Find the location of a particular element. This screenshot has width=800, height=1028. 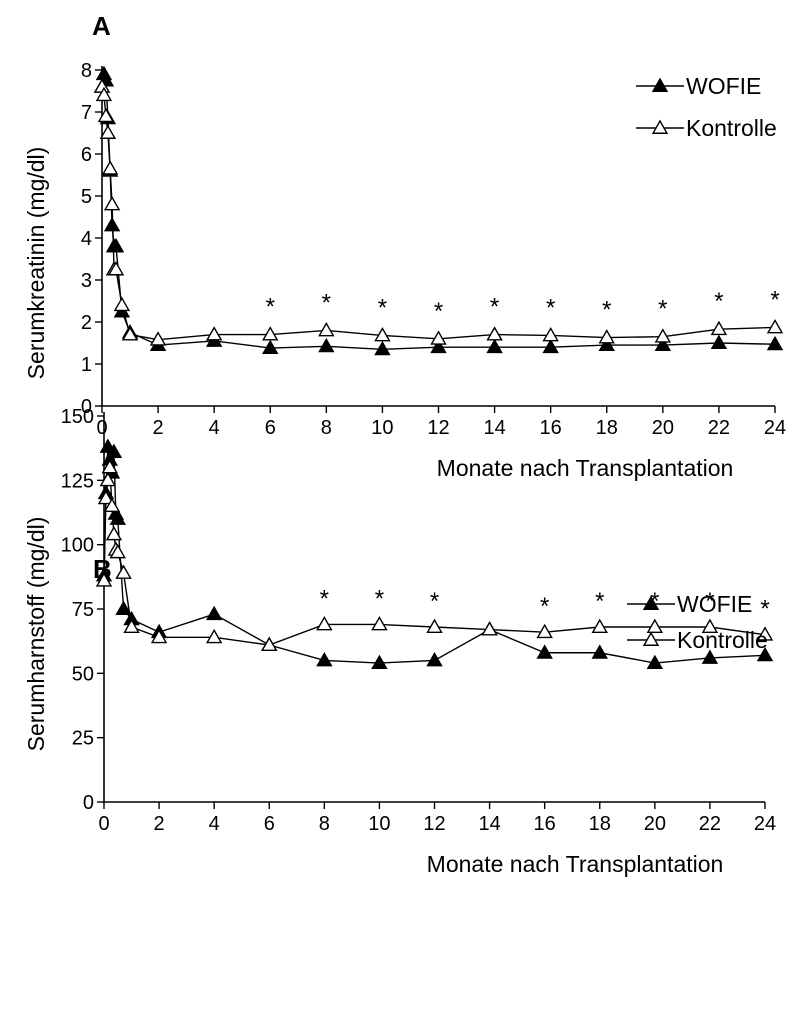

y-tick-label: 6 is located at coordinates (86, 155).